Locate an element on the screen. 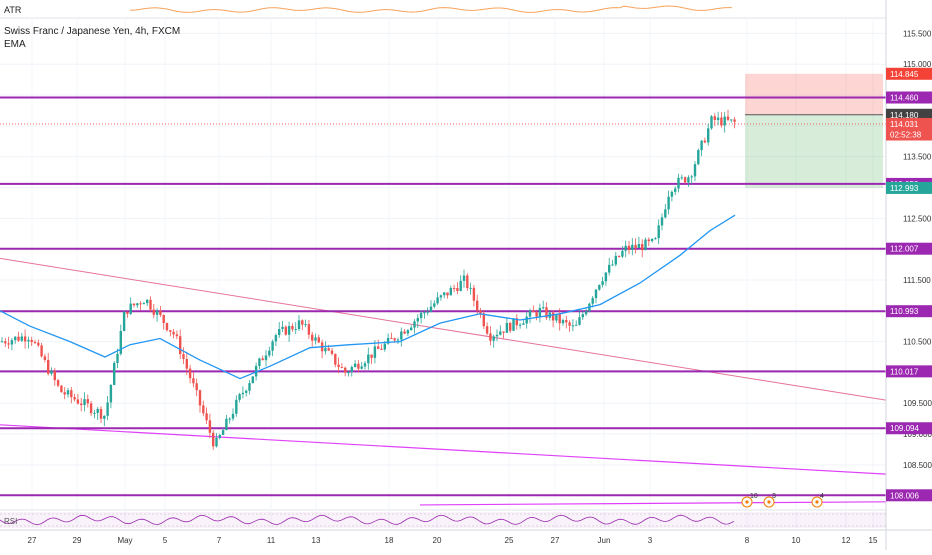  atr-line is located at coordinates (430, 9).